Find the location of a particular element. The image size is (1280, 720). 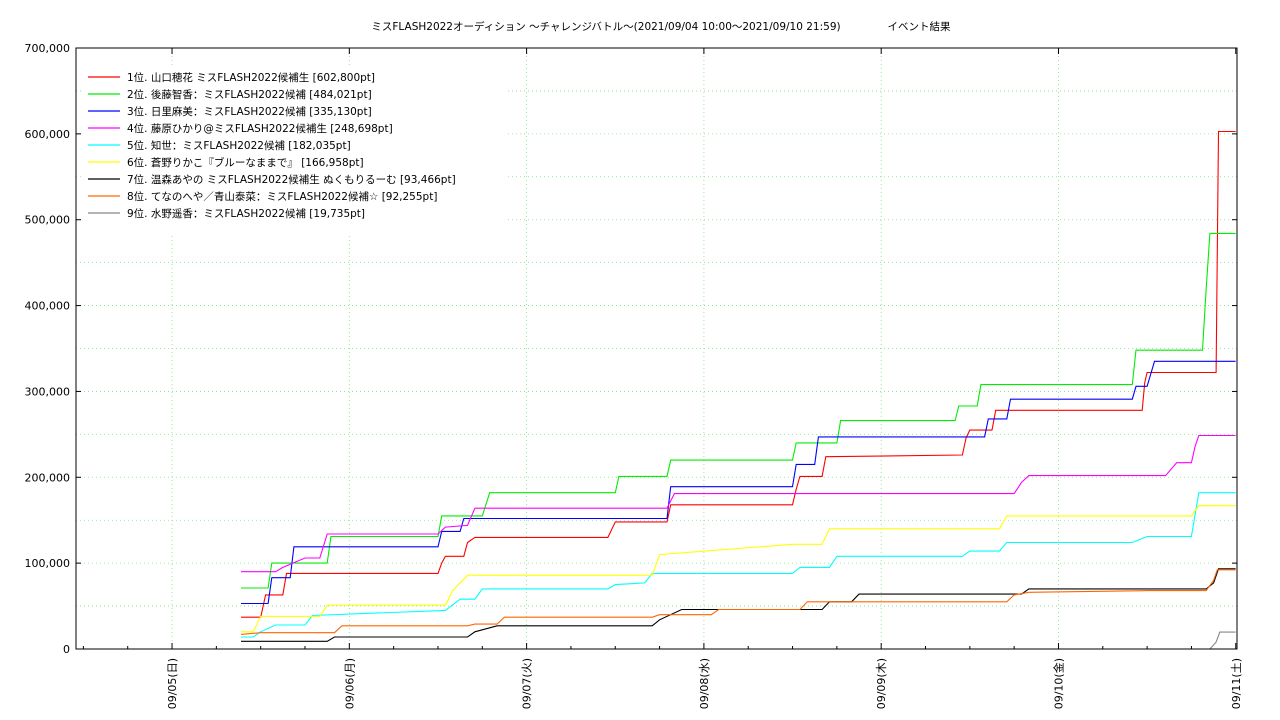

x-tick-label: 09/07(火) is located at coordinates (527, 683).